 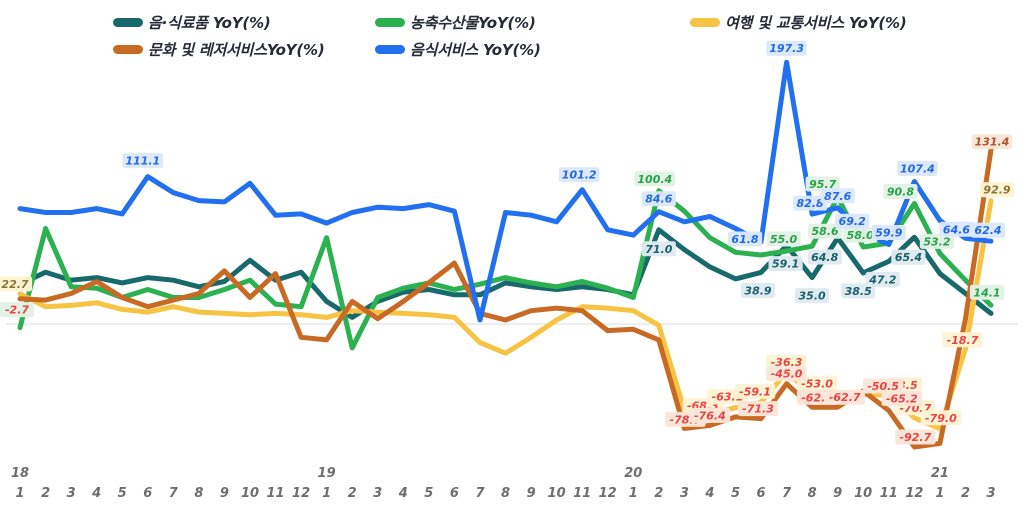 I want to click on svg-text: 95.7, so click(x=822, y=184).